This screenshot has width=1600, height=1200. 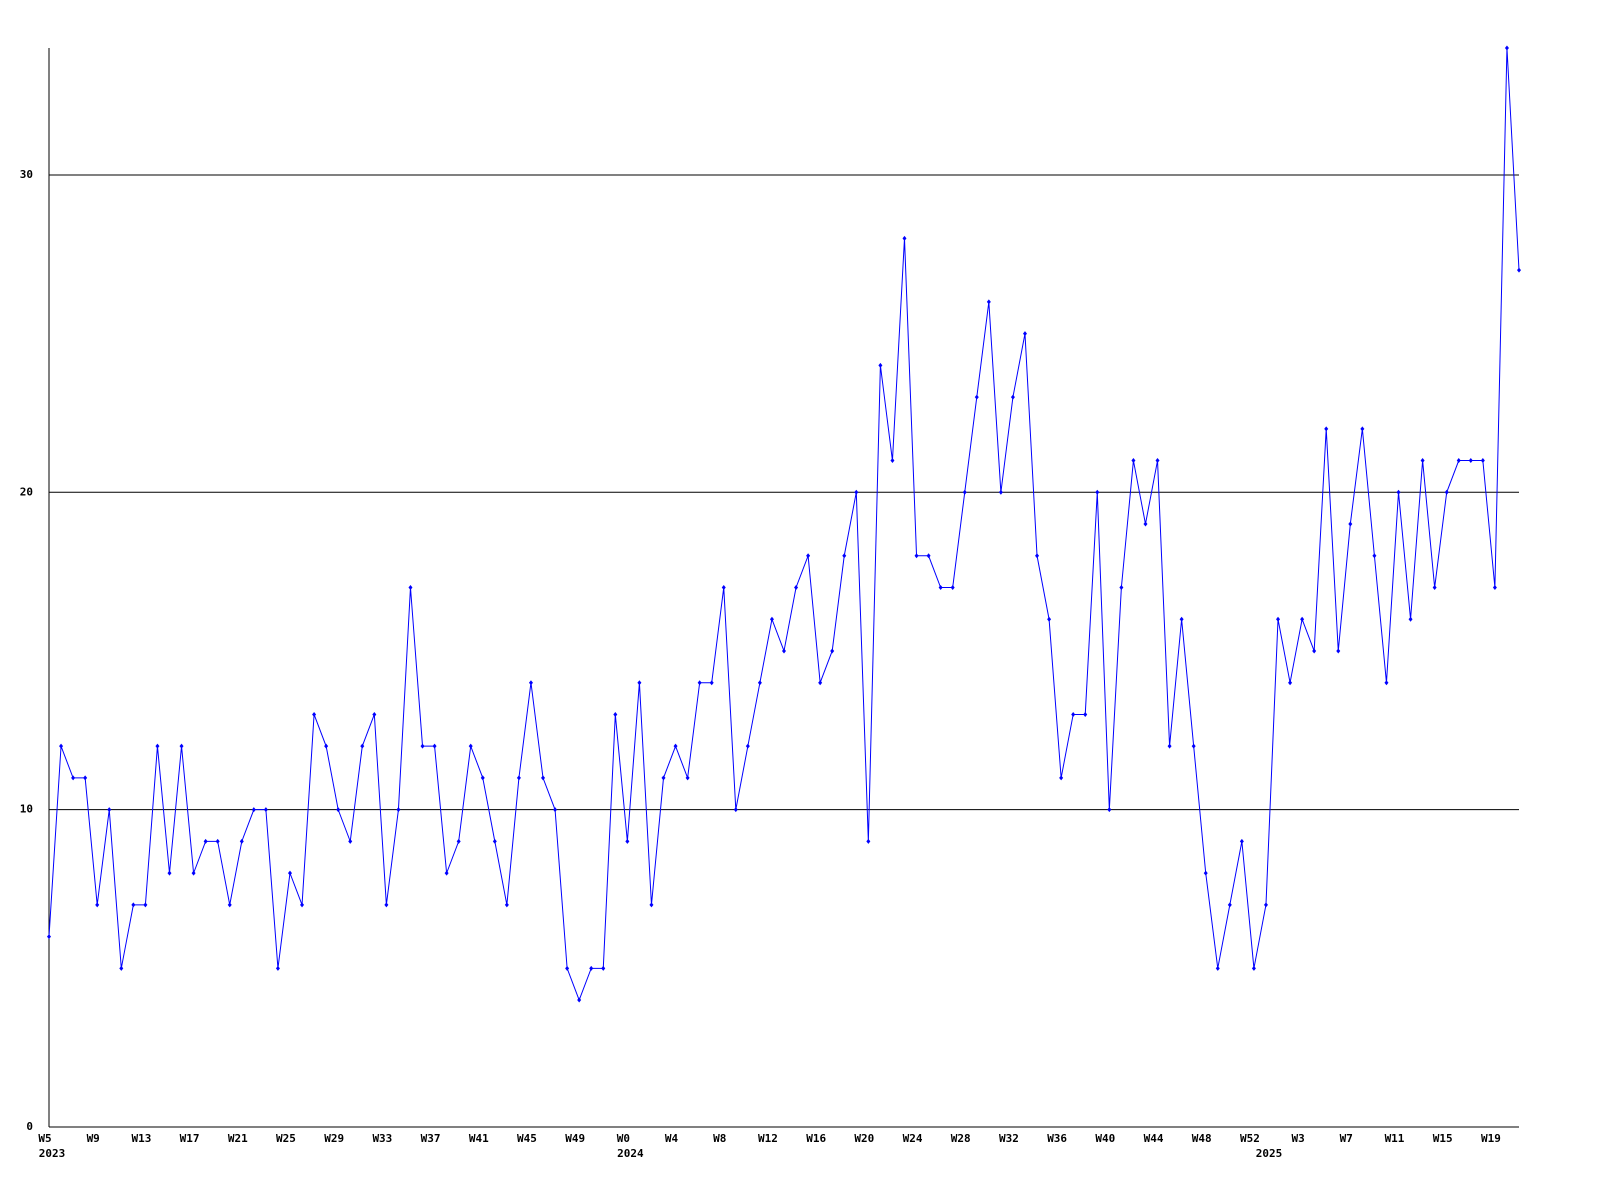 What do you see at coordinates (1491, 1138) in the screenshot?
I see `x-tick-label: W19` at bounding box center [1491, 1138].